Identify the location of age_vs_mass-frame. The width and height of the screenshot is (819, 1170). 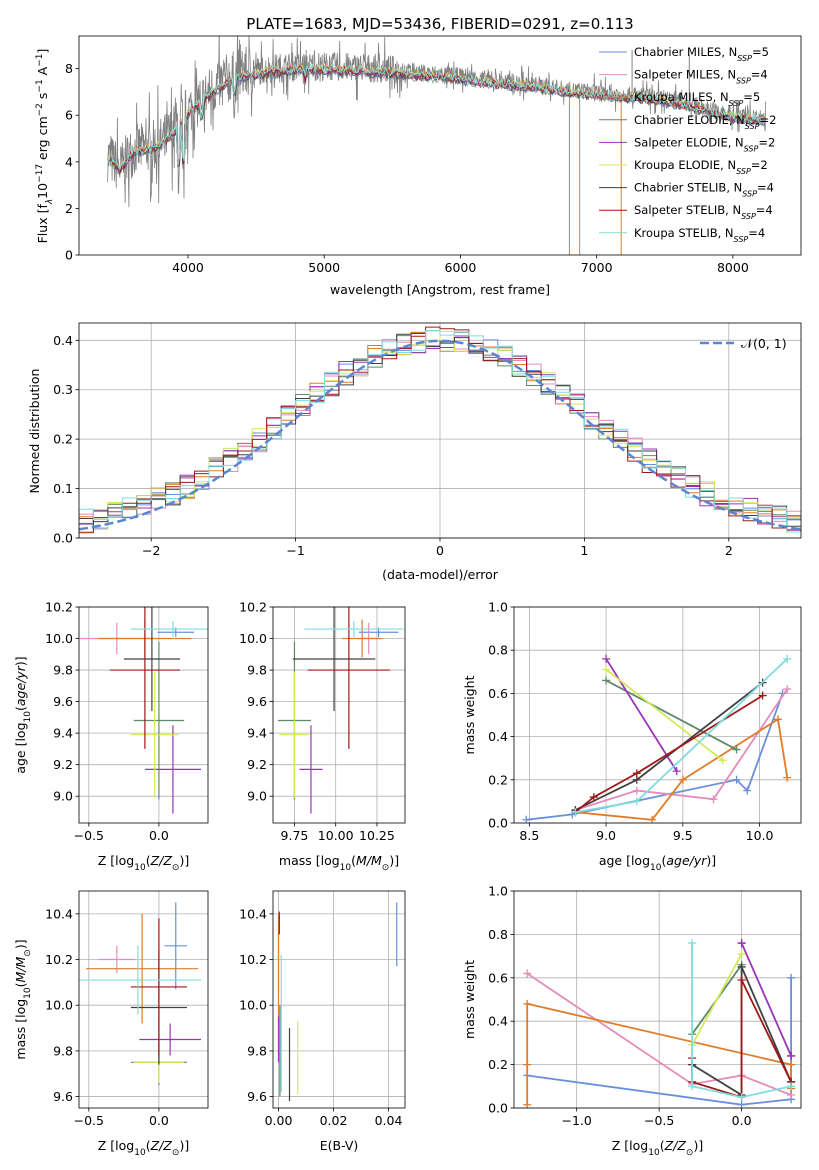
(339, 715).